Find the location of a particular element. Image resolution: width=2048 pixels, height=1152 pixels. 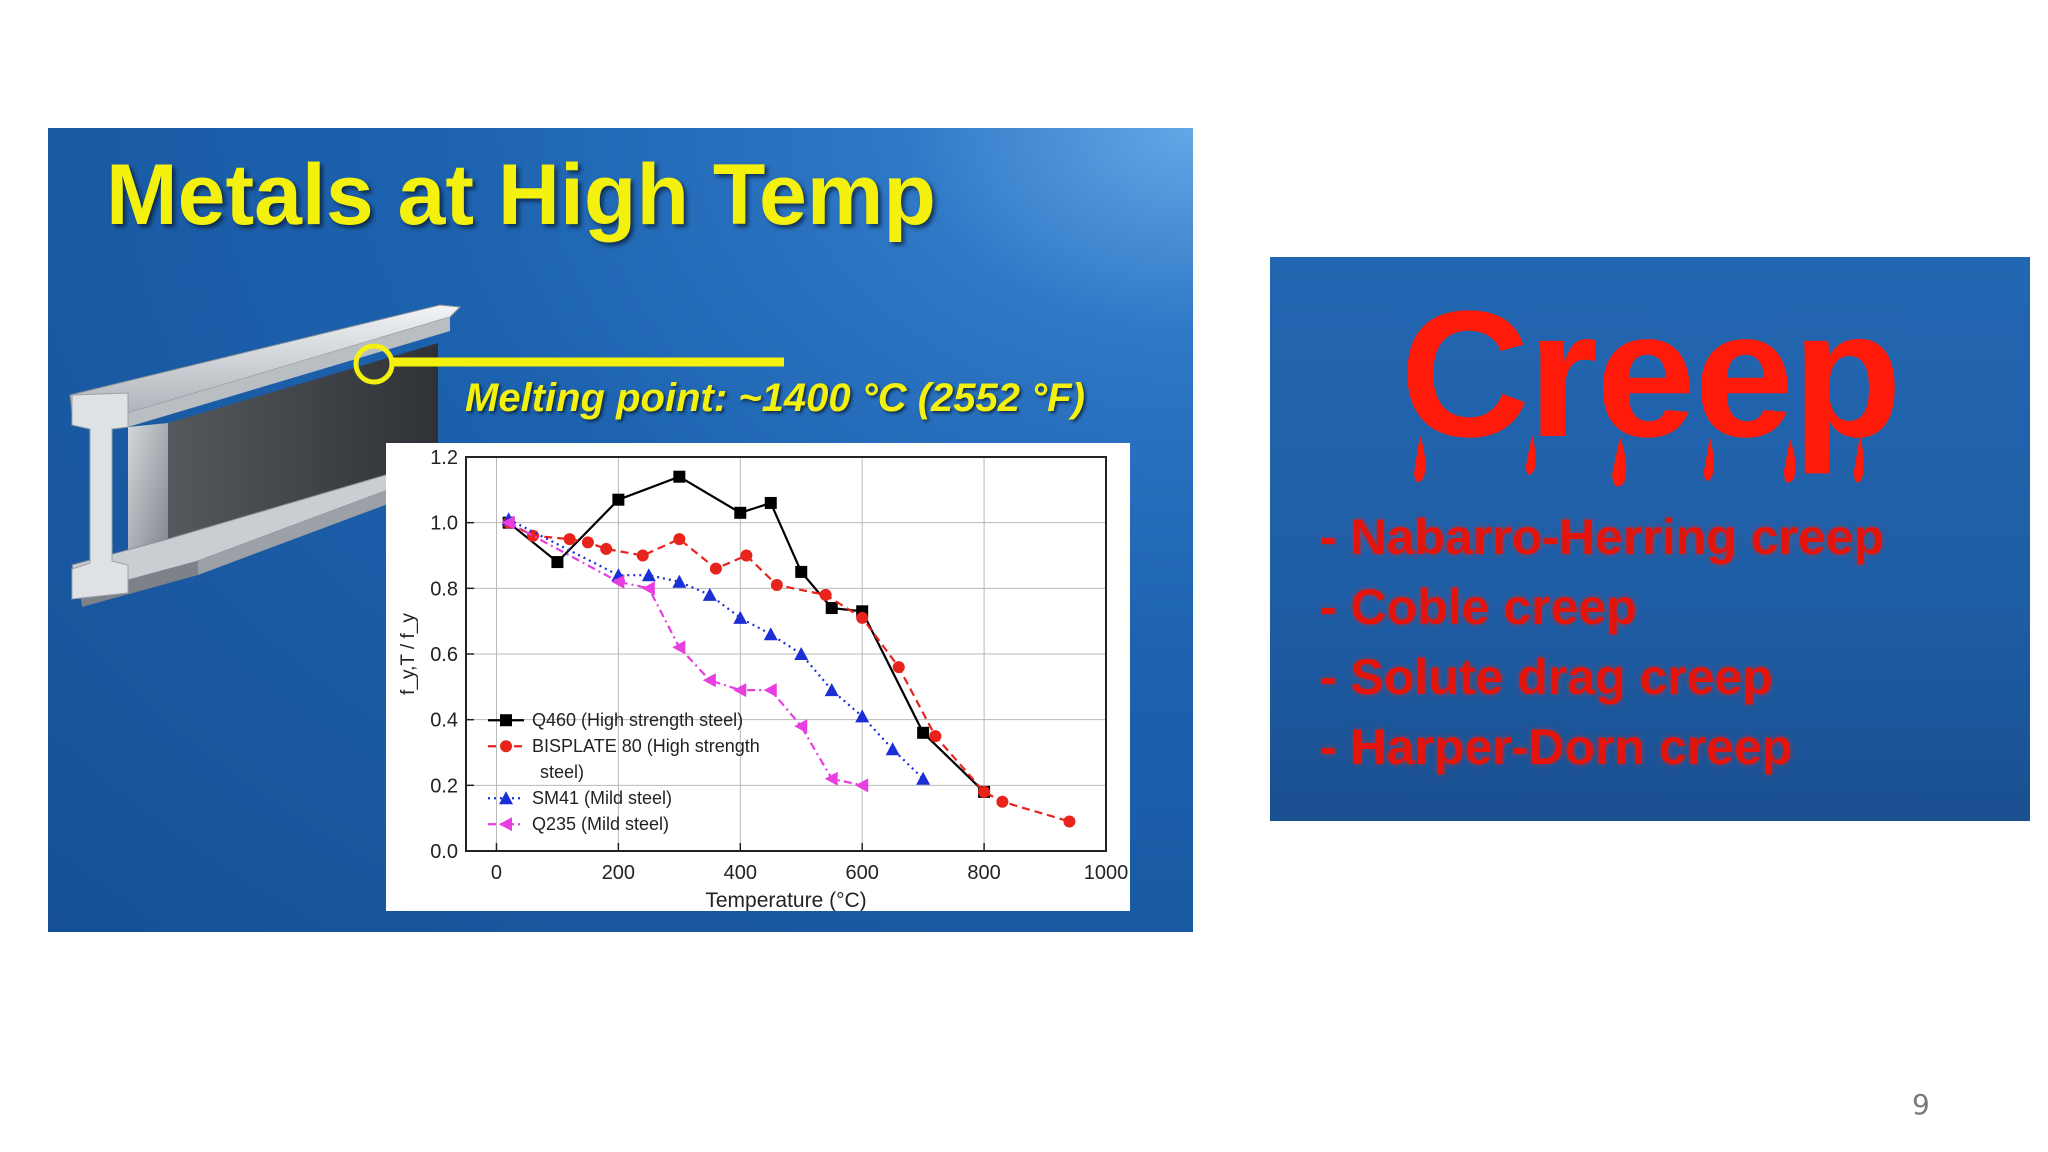

dripping-letters-decoration is located at coordinates (1639, 461).